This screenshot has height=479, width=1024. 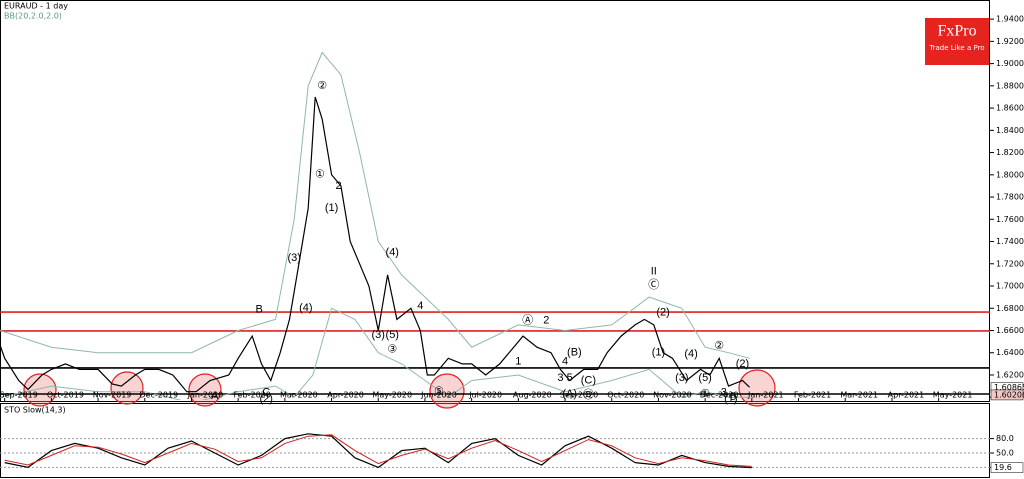 I want to click on y-tick-label: 80.0, so click(x=1005, y=438).